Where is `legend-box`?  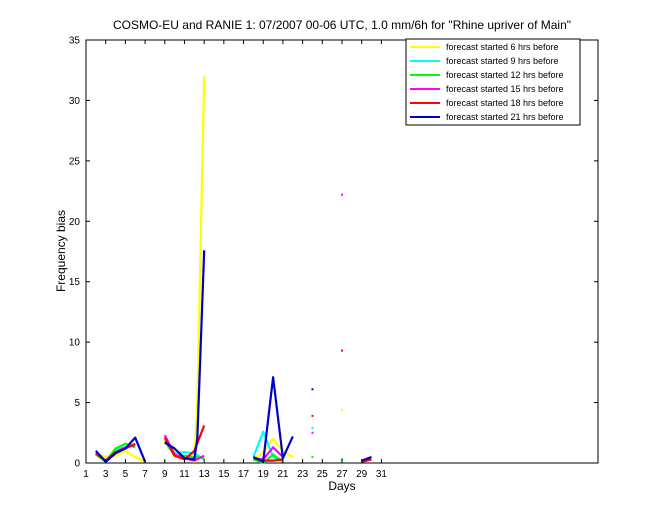 legend-box is located at coordinates (493, 82).